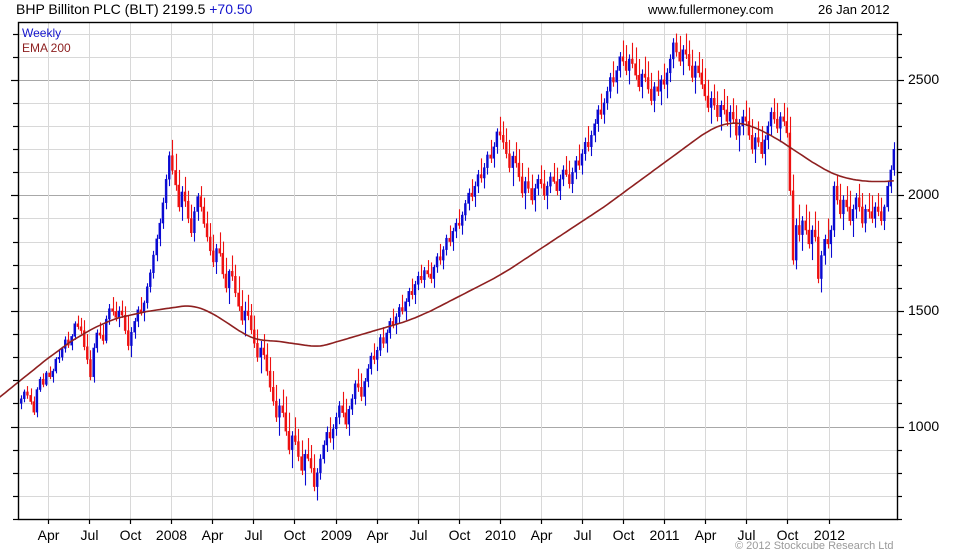 The height and width of the screenshot is (560, 980). I want to click on y-axis-tick-label: 2500, so click(924, 78).